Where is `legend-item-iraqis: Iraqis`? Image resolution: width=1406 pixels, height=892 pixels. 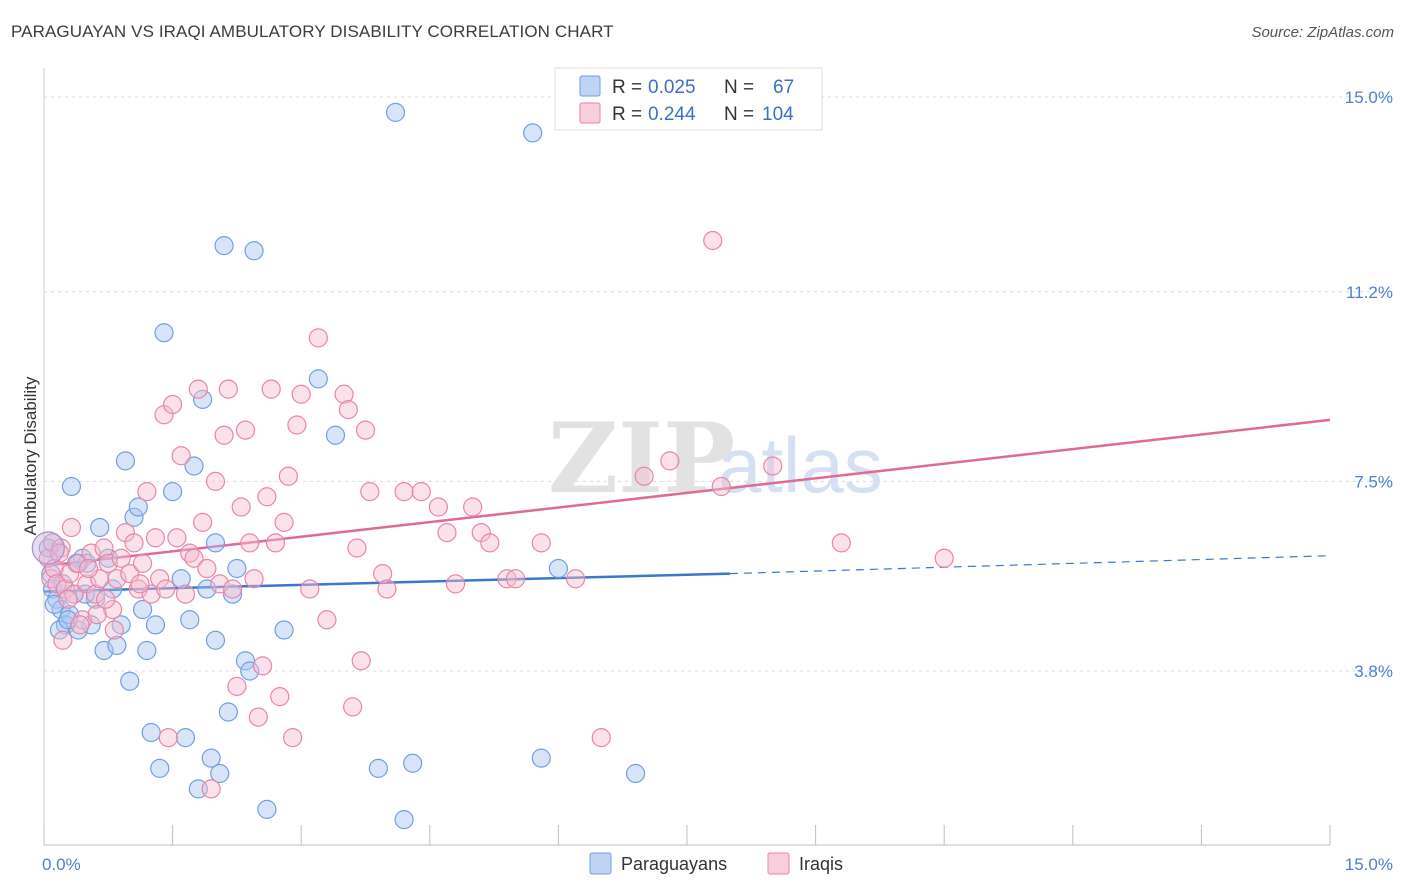 legend-item-iraqis: Iraqis is located at coordinates (821, 864).